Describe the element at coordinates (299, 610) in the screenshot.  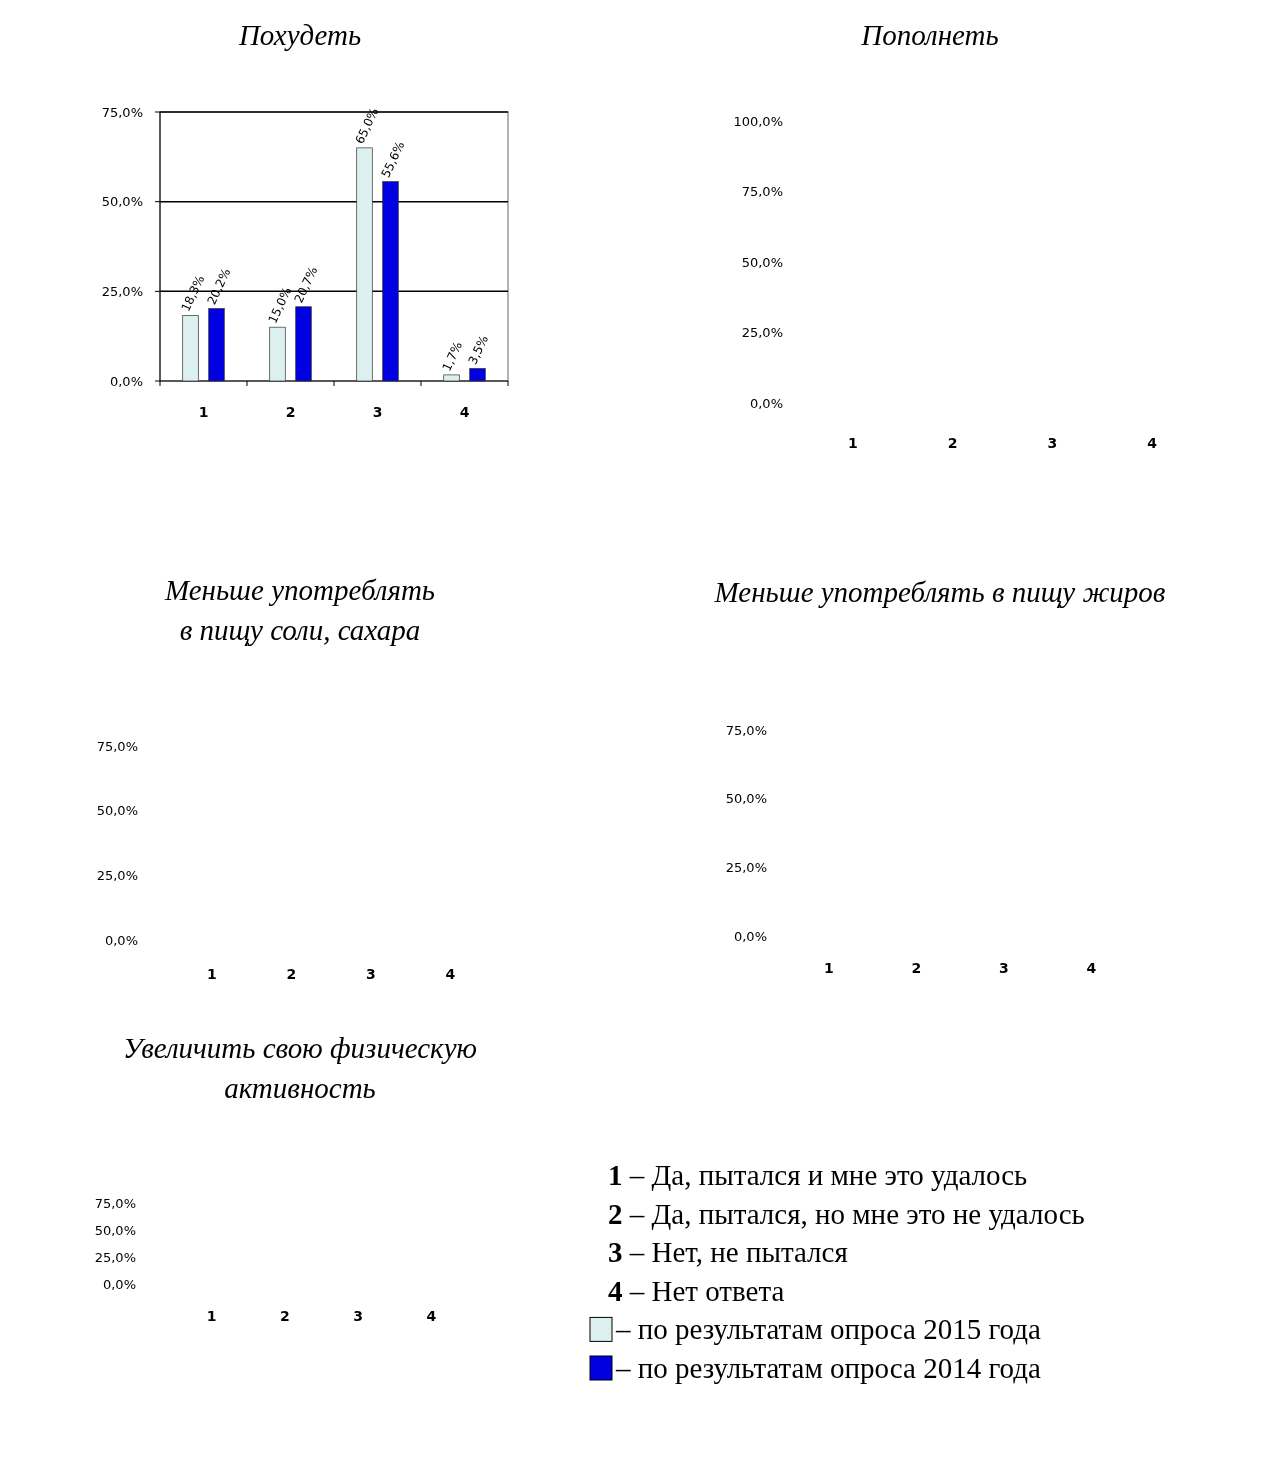
I see `chart-title: Меньше употреблять в пищу соли, сахара` at that location.